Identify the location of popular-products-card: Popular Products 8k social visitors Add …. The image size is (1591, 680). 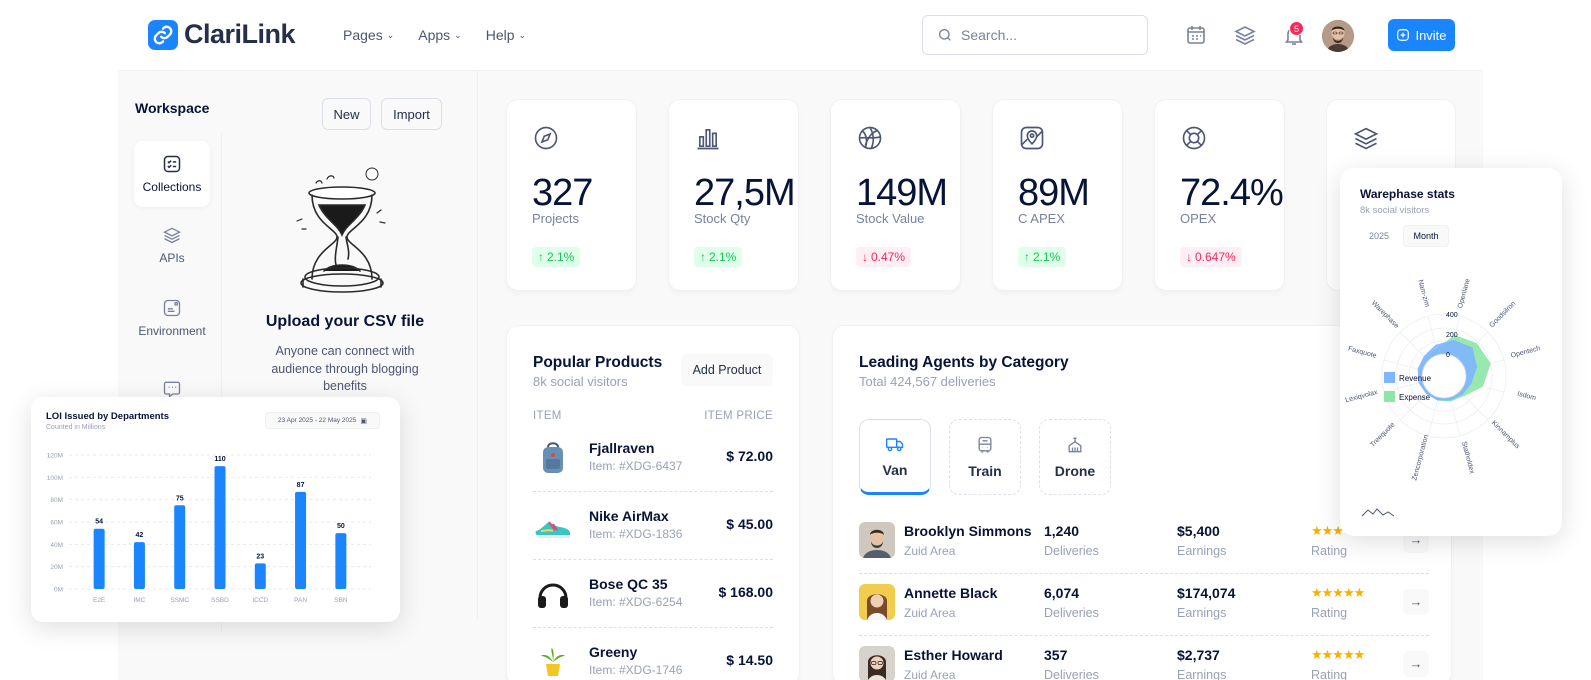
(653, 502).